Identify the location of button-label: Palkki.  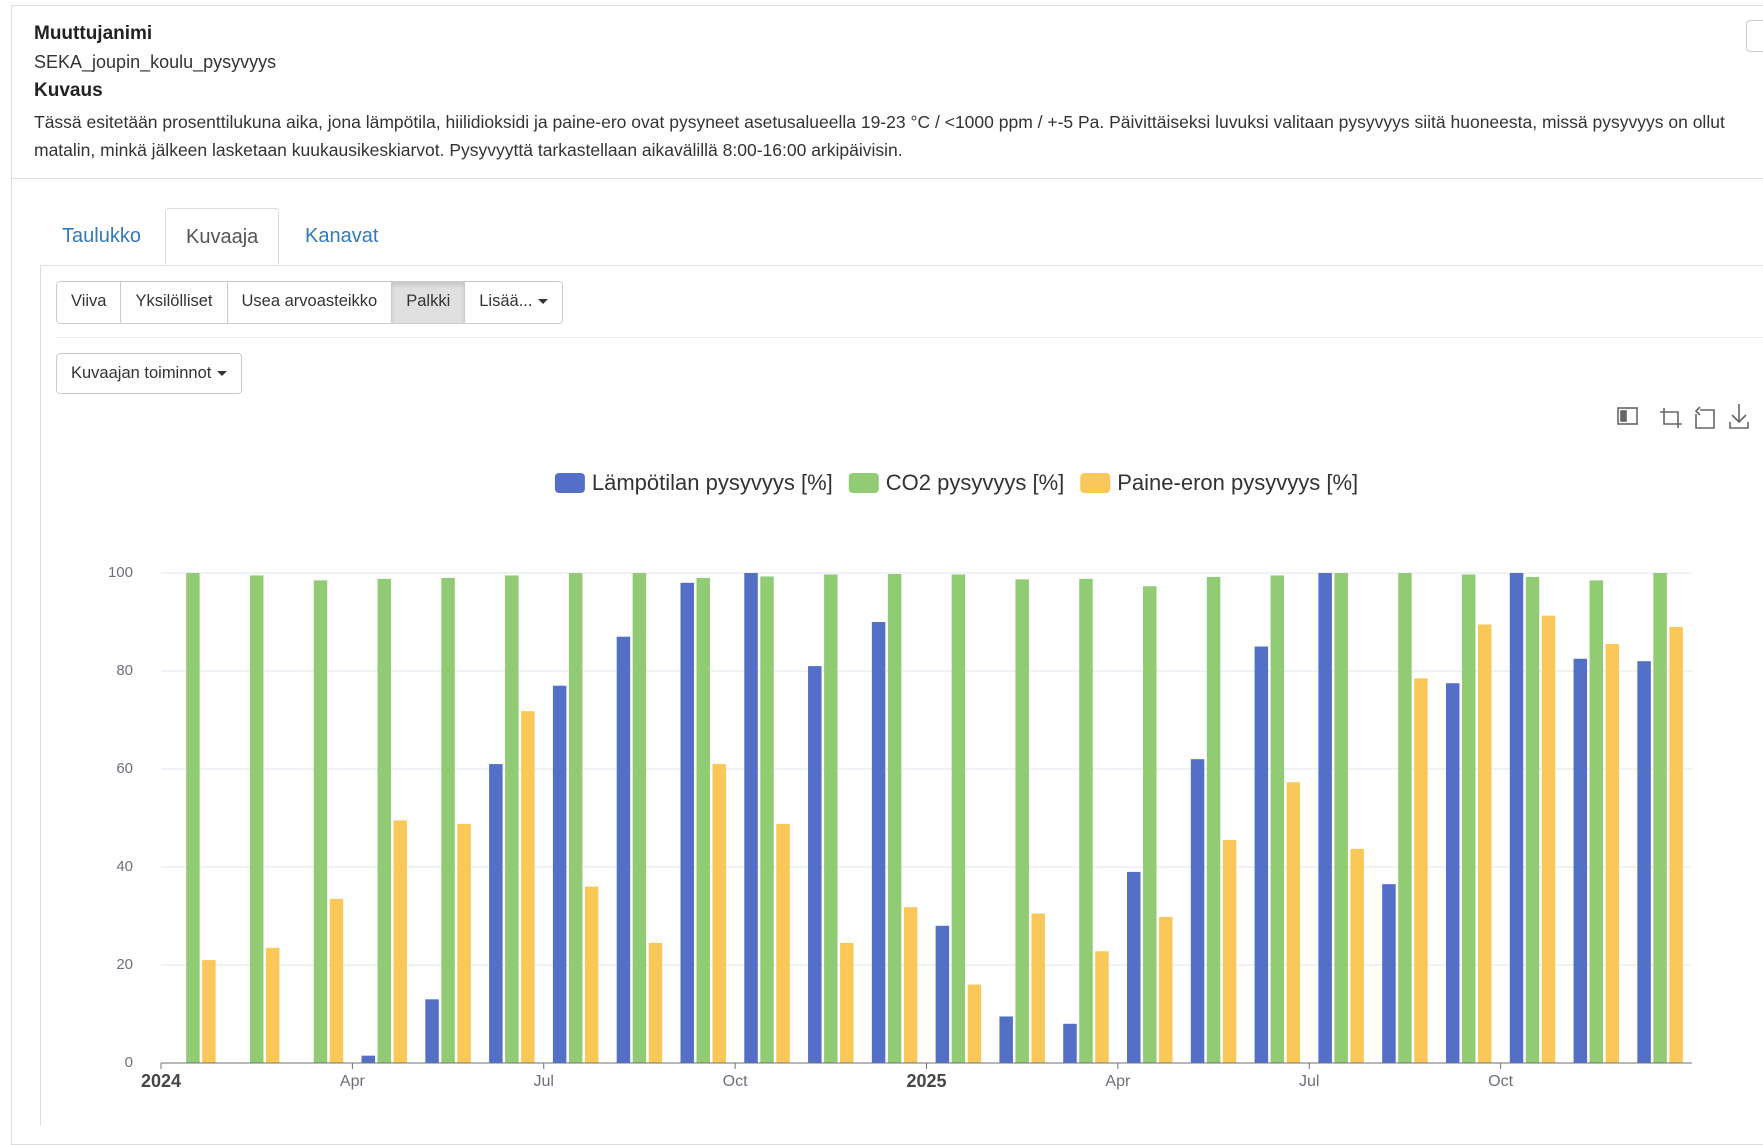
(428, 301).